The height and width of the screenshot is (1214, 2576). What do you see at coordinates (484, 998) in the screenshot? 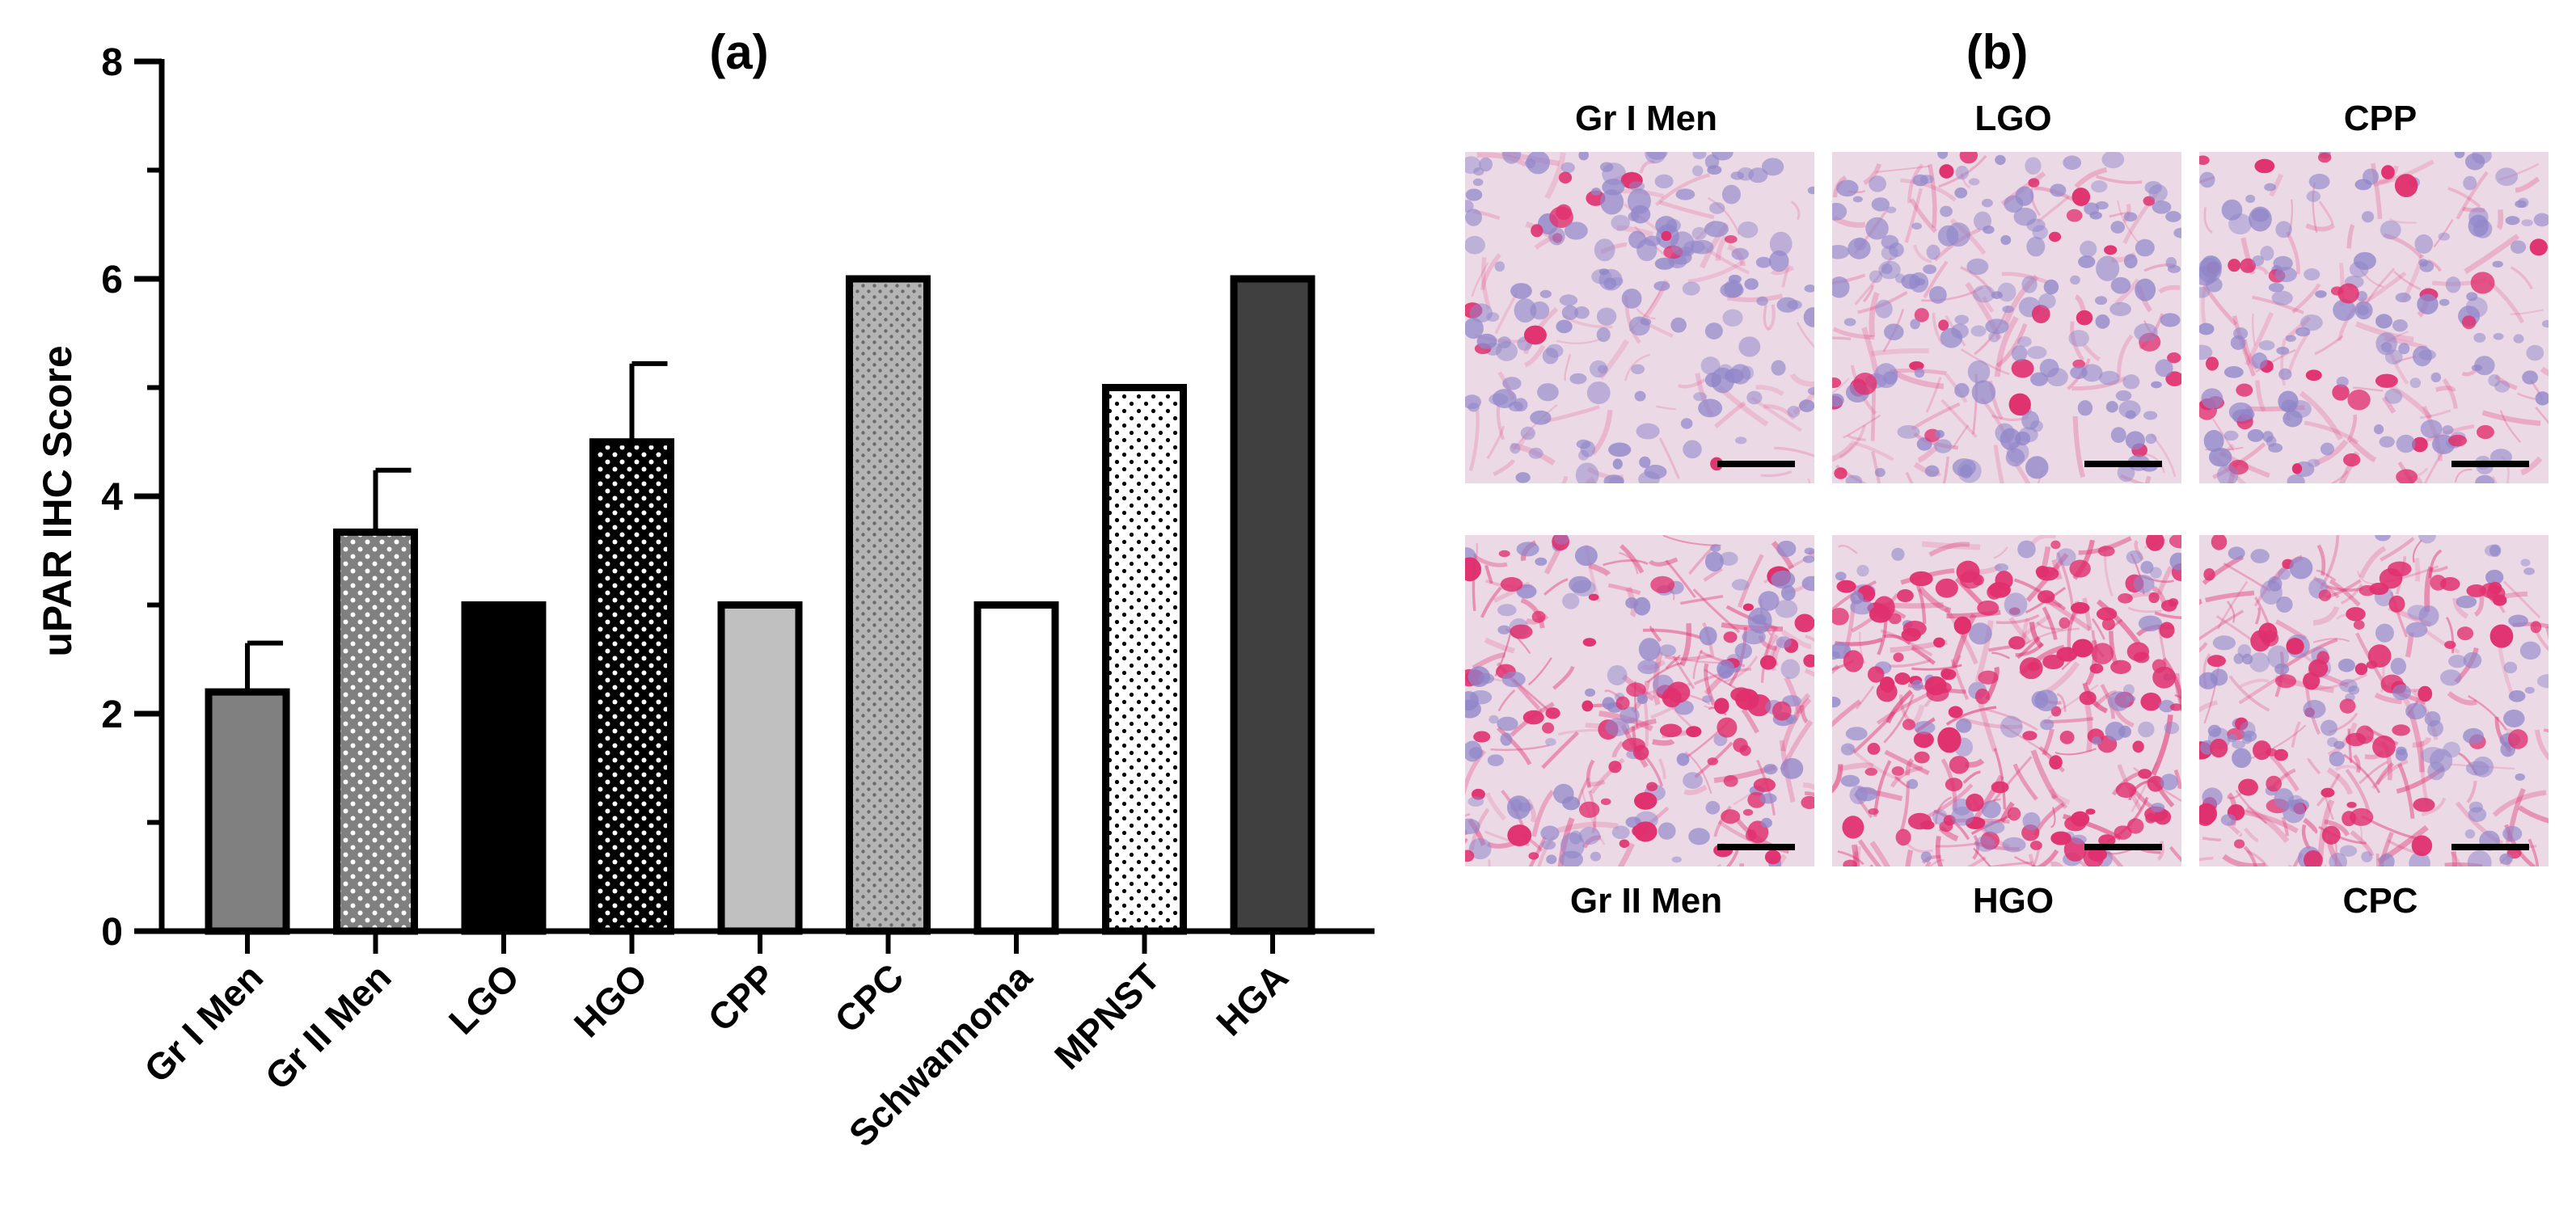
I see `x-tick-label-lgo: LGO` at bounding box center [484, 998].